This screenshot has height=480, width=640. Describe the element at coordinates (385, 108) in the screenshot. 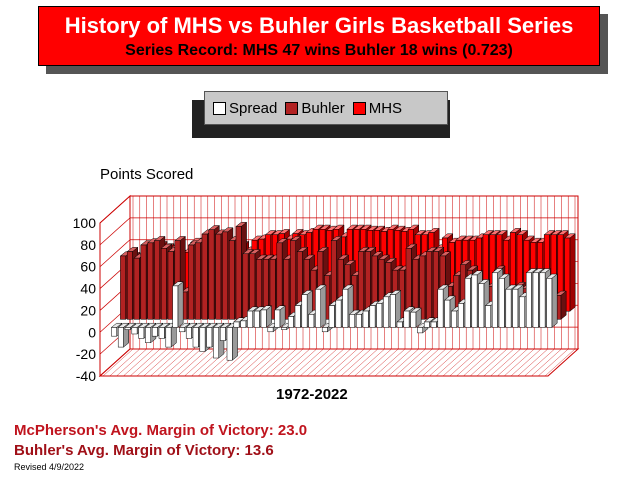

I see `legend-label-mhs: MHS` at that location.